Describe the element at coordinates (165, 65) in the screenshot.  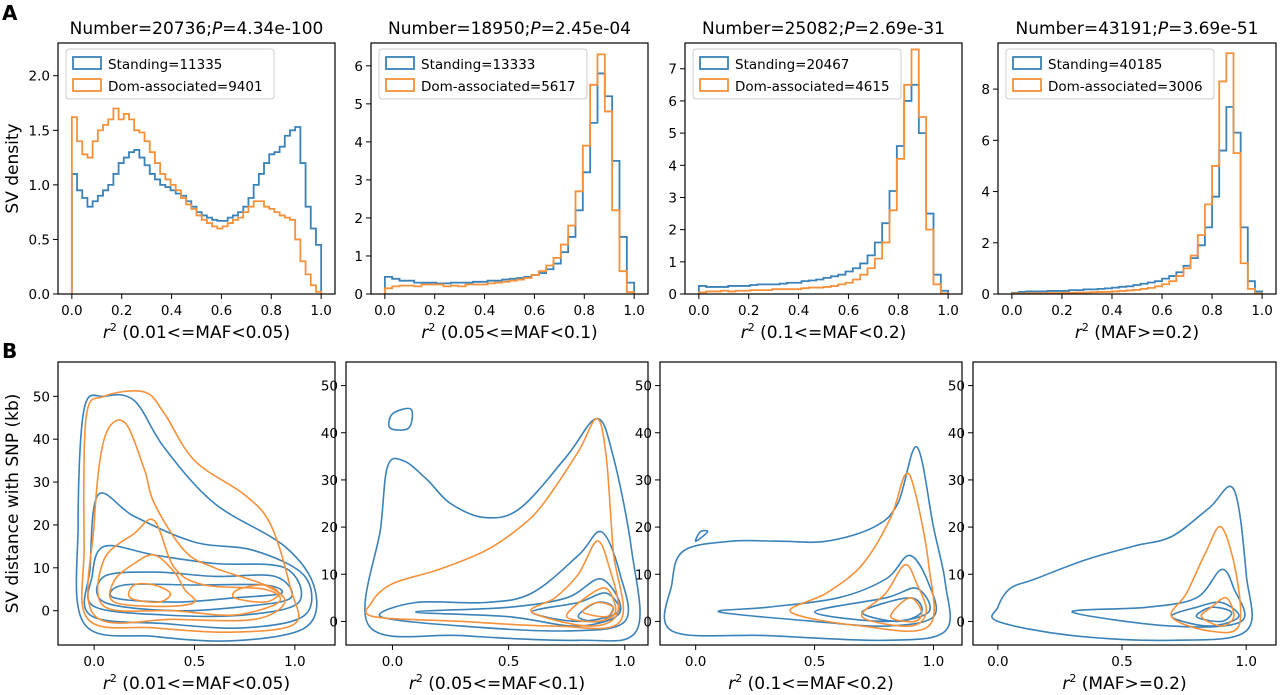
I see `legend-label-0-0: Standing=11335` at that location.